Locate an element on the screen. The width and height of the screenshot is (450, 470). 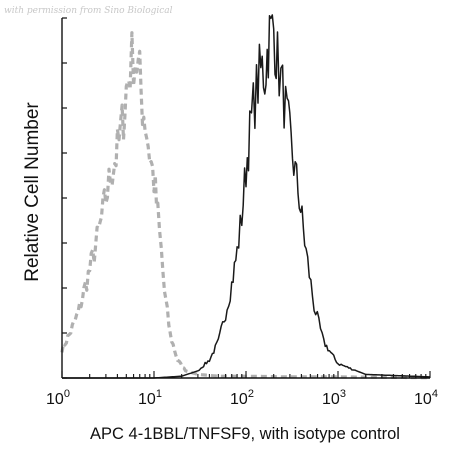
y-axis-label: Relative Cell Number is located at coordinates (32, 192).